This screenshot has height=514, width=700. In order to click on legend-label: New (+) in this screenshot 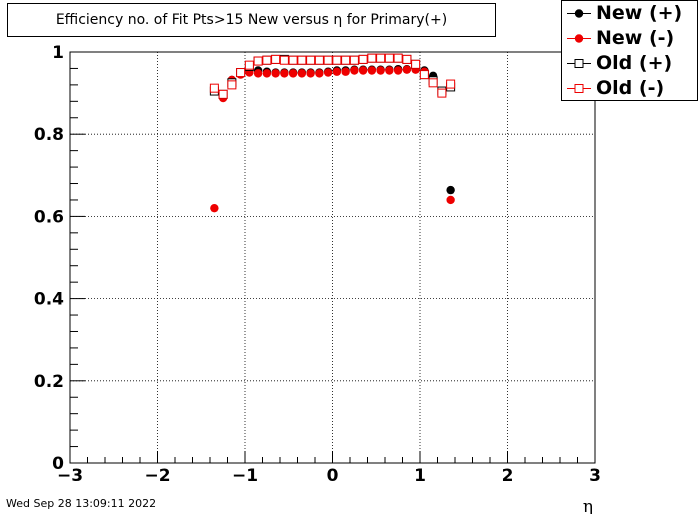, I will do `click(639, 13)`.